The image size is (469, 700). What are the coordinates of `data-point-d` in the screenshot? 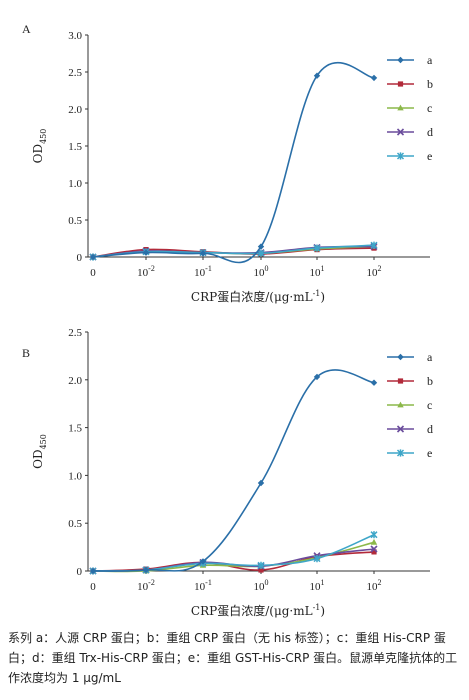 It's located at (374, 549).